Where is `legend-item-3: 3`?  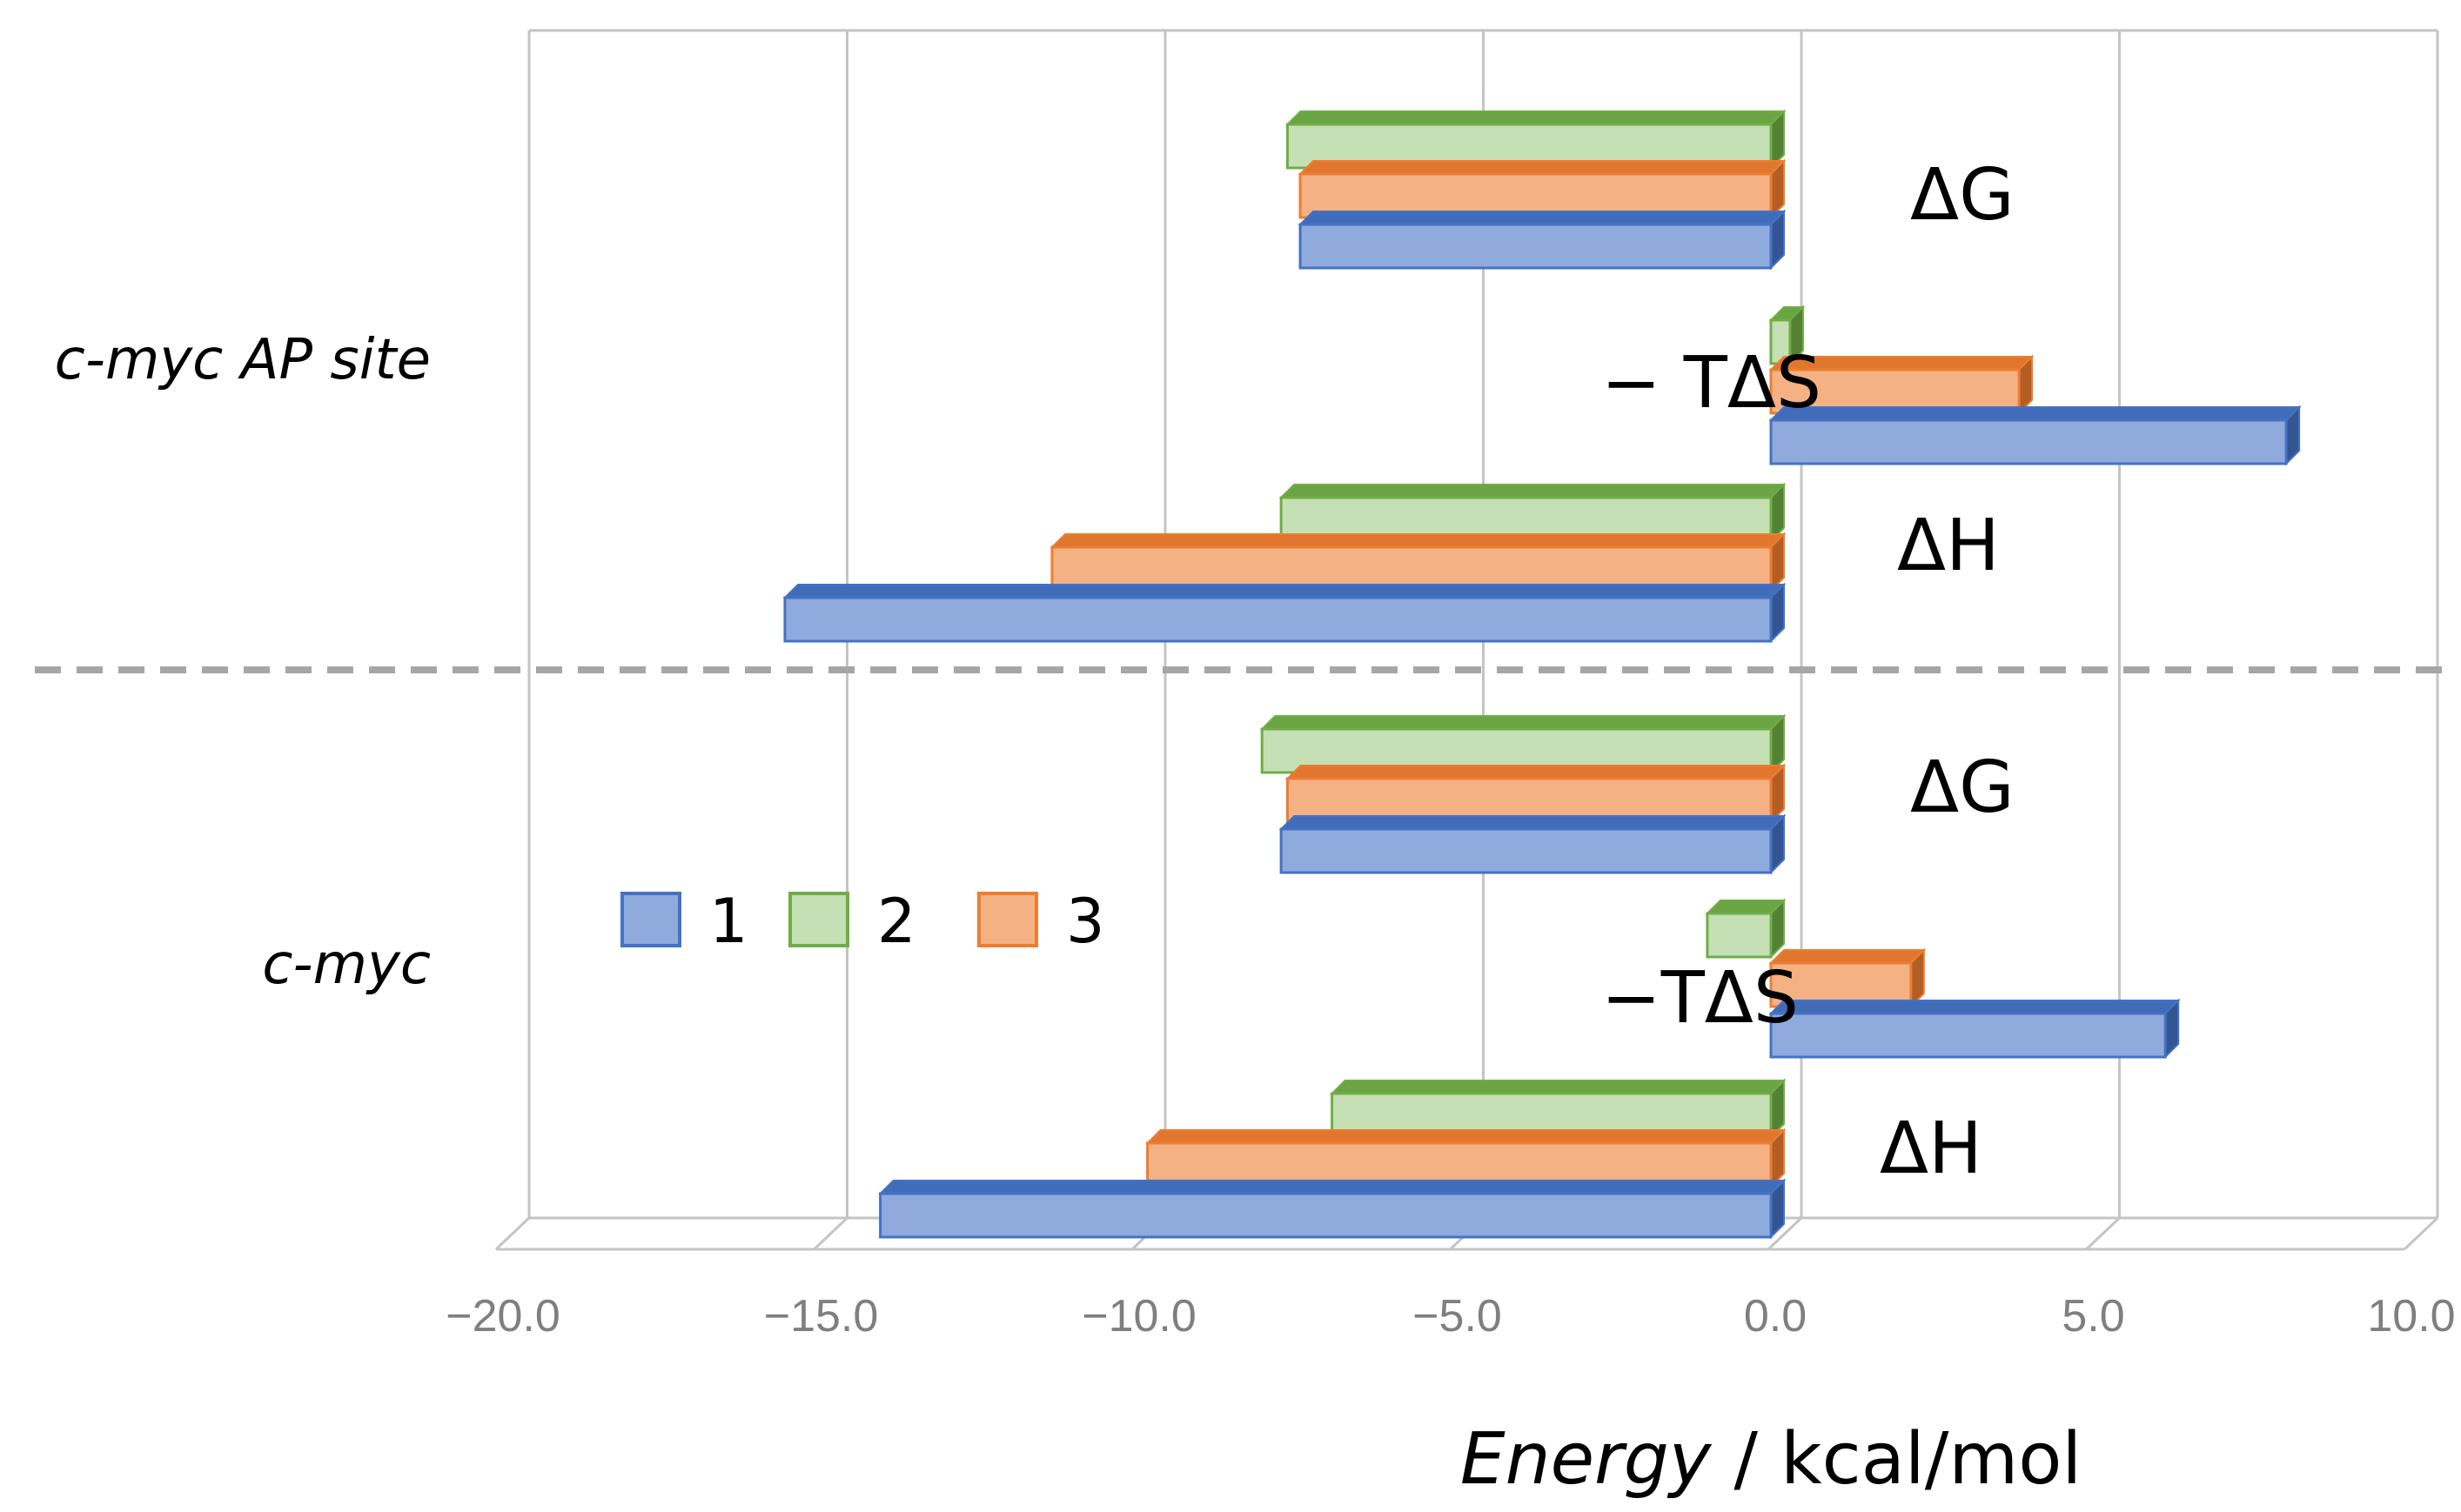
legend-item-3: 3 is located at coordinates (1041, 921).